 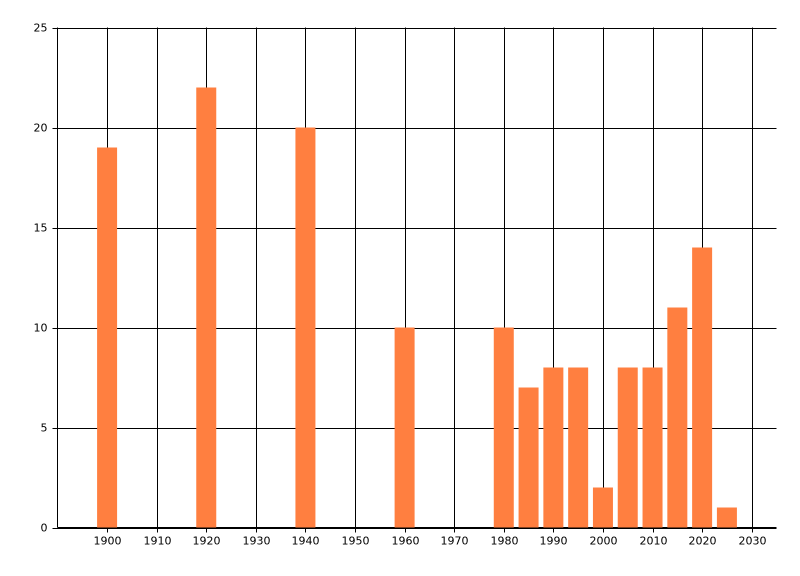 What do you see at coordinates (356, 541) in the screenshot?
I see `x-tick-label: 1950` at bounding box center [356, 541].